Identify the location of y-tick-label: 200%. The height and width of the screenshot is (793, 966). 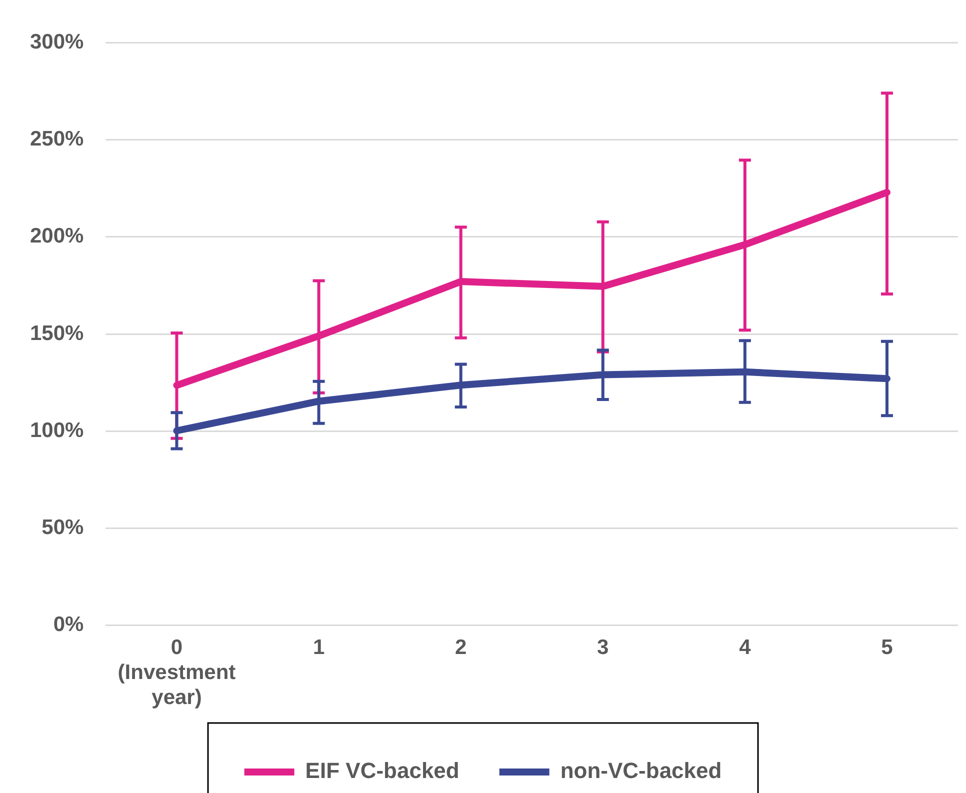
(57, 236).